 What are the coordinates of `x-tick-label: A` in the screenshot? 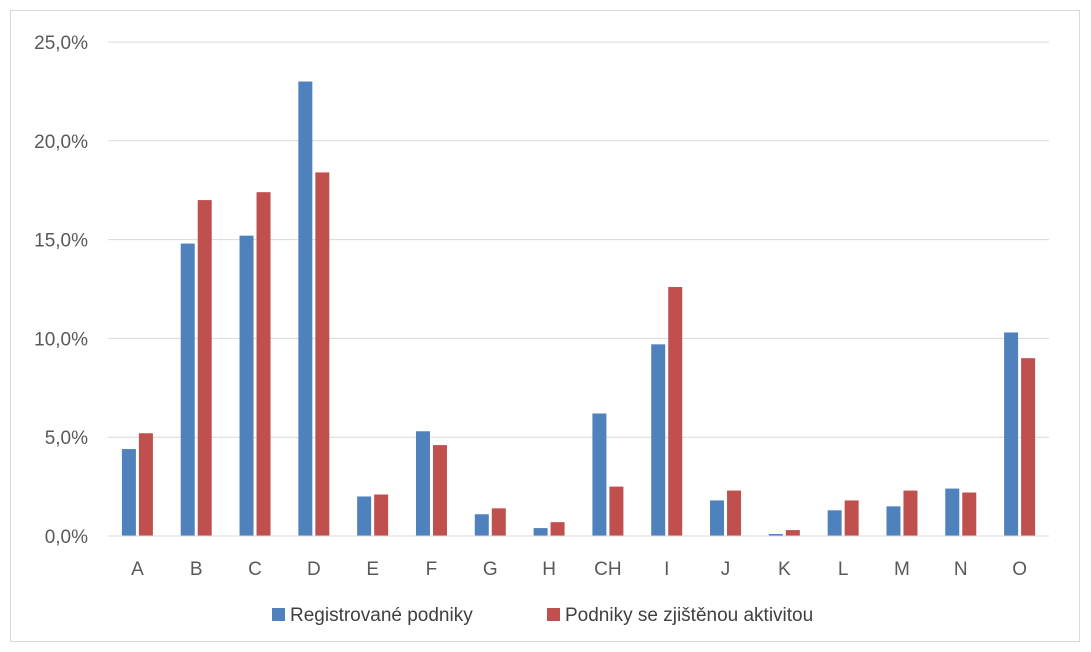 It's located at (137, 569).